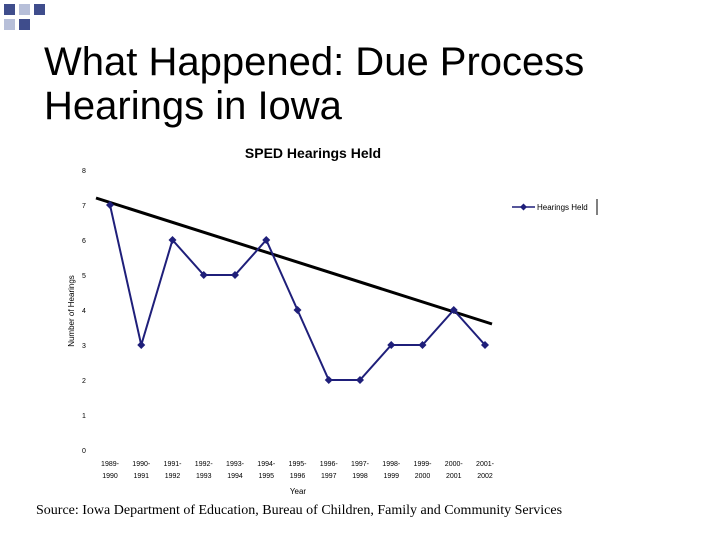  I want to click on x-tick-label: 1999-, so click(423, 464).